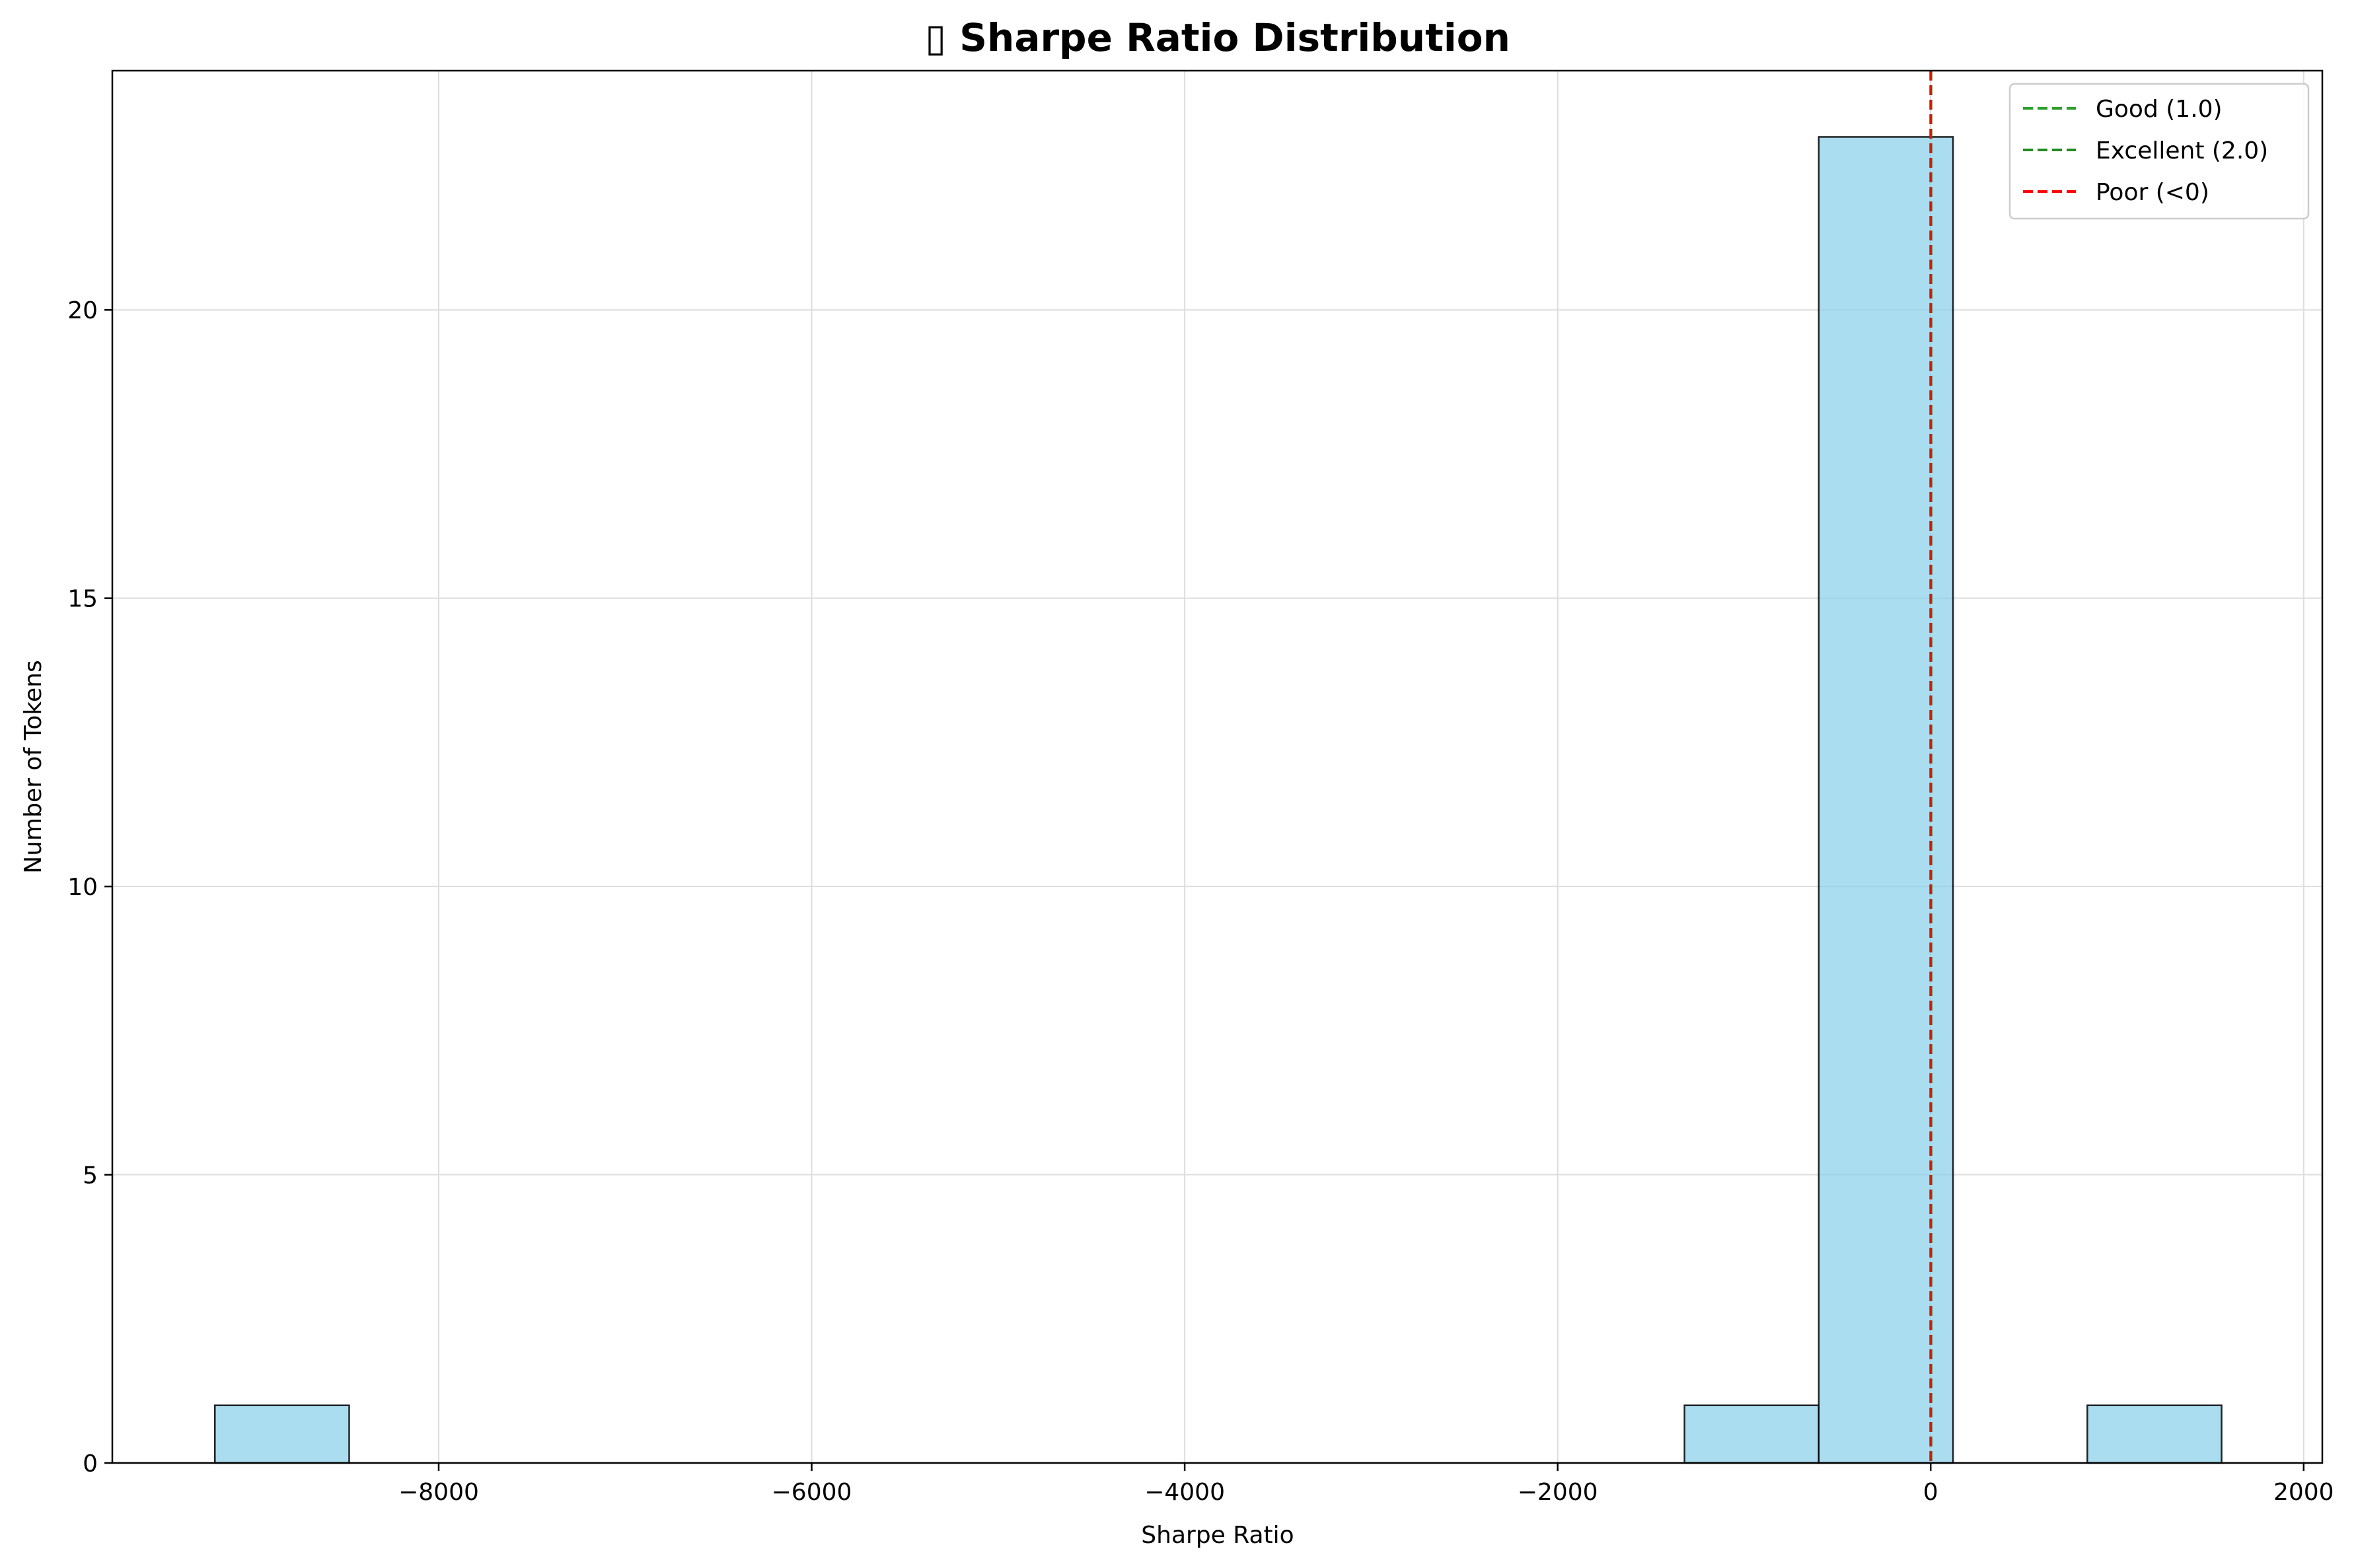 The width and height of the screenshot is (2356, 1568). I want to click on x-tick-label: −4000, so click(1184, 1492).